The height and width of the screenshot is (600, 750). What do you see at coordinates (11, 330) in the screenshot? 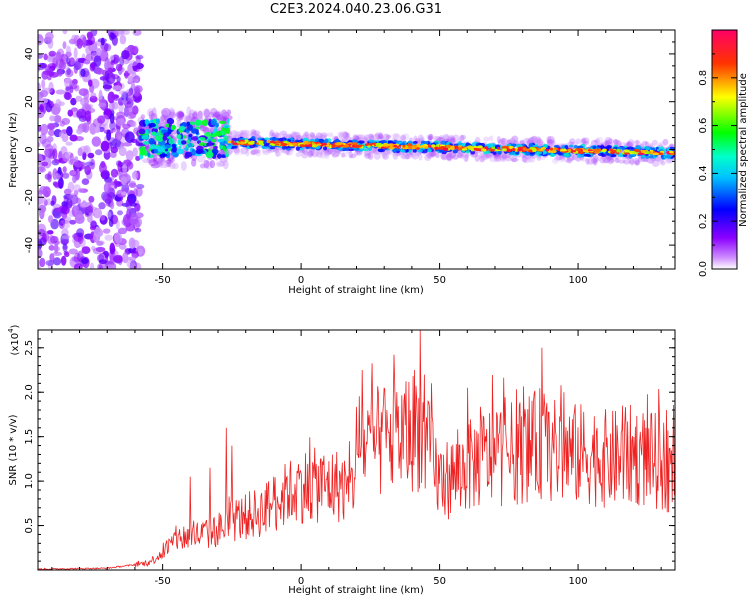
I see `snr-y-scale-exponent: 4` at bounding box center [11, 330].